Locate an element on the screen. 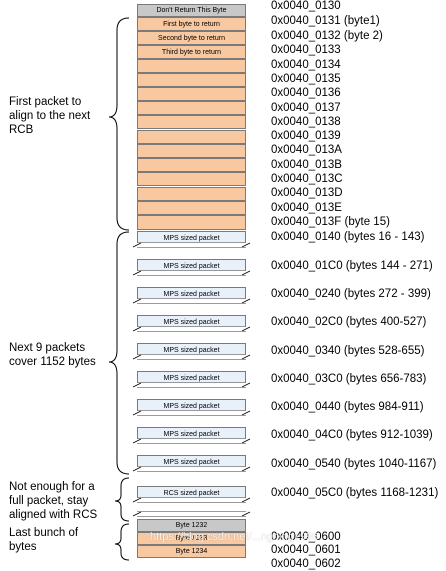 This screenshot has height=571, width=446. address-label: 0x0040_0601 is located at coordinates (306, 550).